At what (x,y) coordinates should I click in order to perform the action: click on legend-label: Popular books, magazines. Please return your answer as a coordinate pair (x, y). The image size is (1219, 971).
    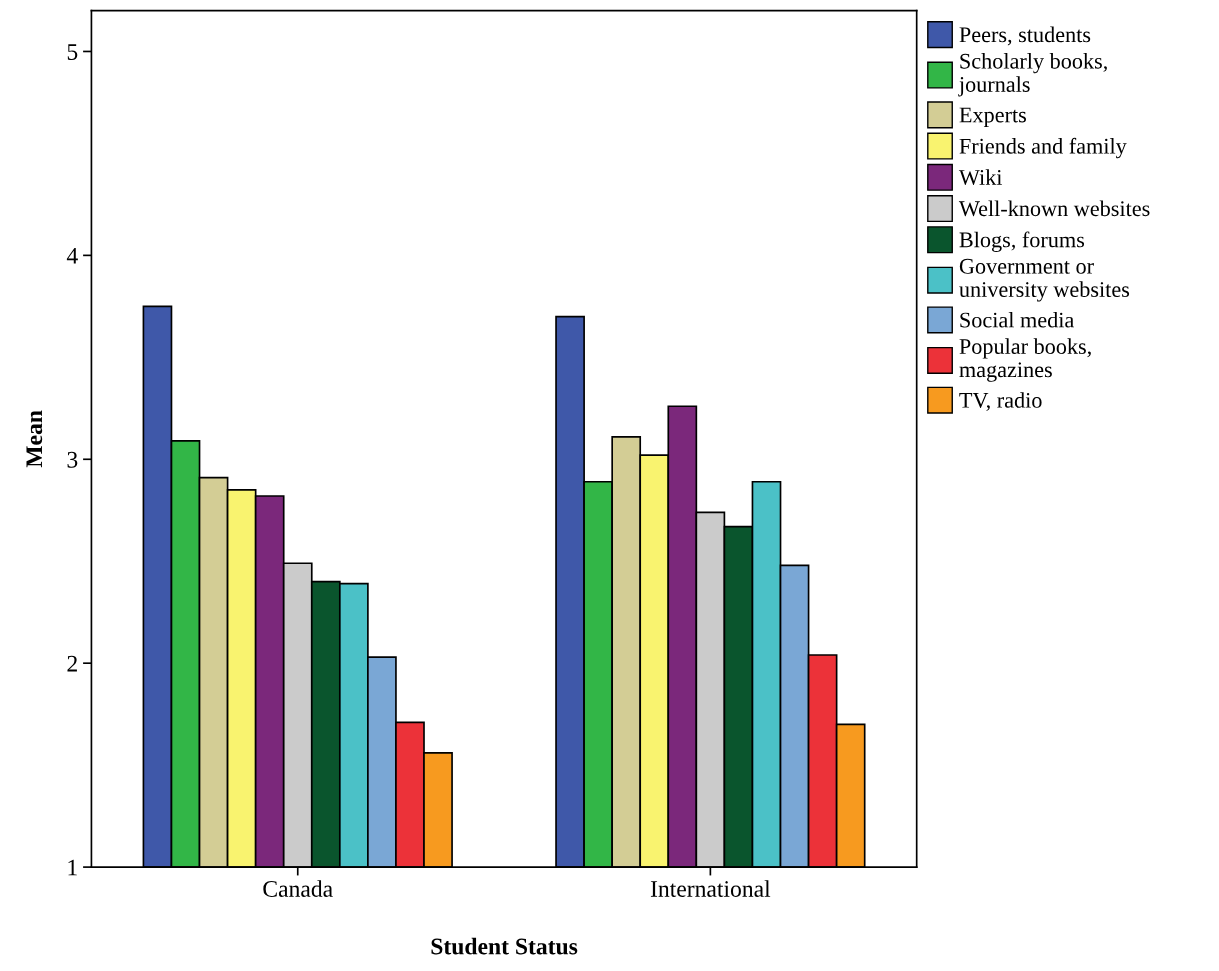
    Looking at the image, I should click on (1025, 360).